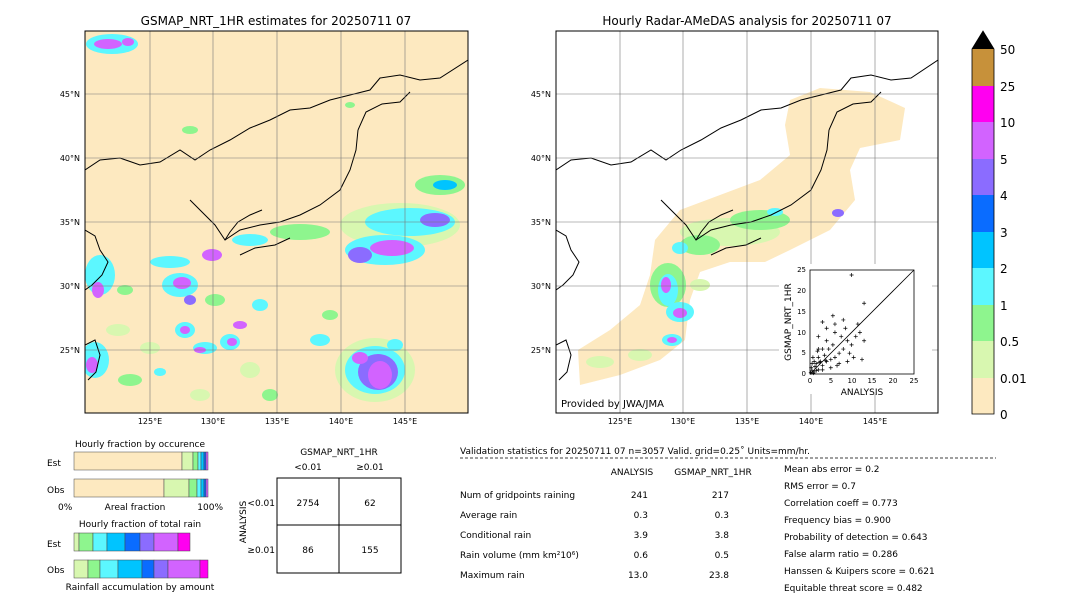  Describe the element at coordinates (837, 324) in the screenshot. I see `scatter-points` at that location.